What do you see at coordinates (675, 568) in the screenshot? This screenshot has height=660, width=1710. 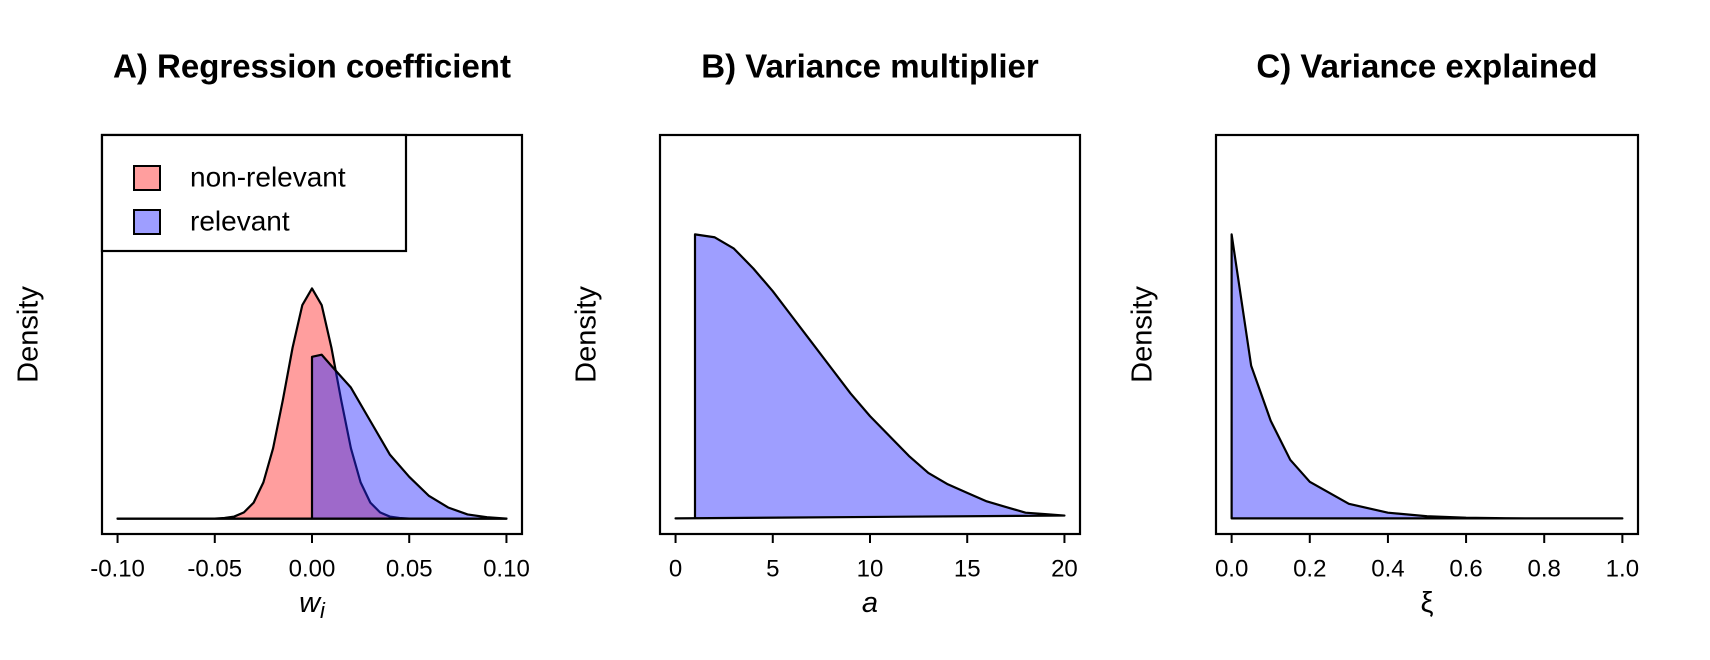 I see `x-tick-label: 0` at bounding box center [675, 568].